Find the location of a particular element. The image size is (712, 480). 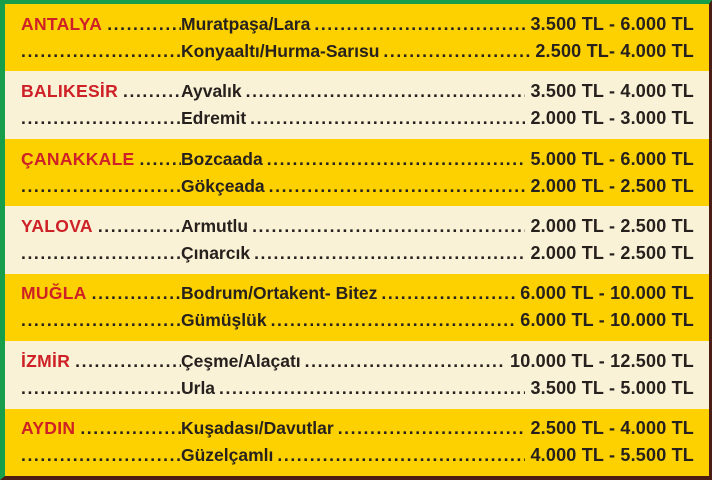

province-cell: YALOVA is located at coordinates (101, 226).